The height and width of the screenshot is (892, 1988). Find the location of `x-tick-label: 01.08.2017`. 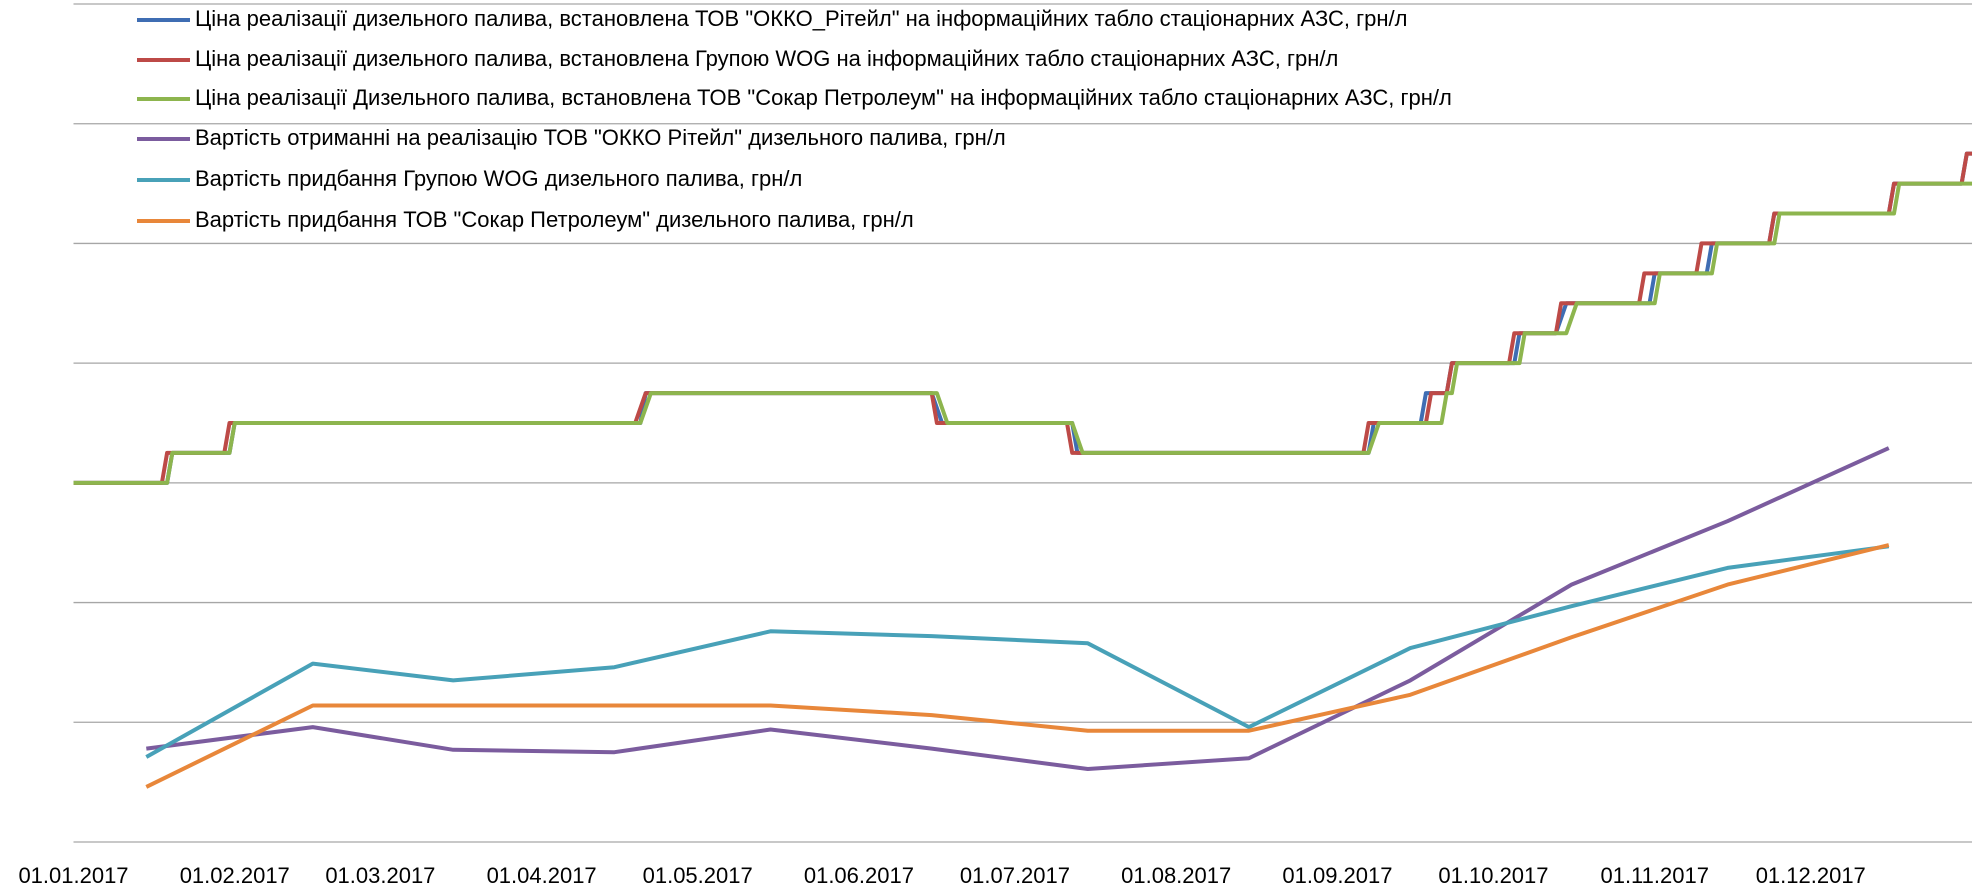

x-tick-label: 01.08.2017 is located at coordinates (1176, 875).